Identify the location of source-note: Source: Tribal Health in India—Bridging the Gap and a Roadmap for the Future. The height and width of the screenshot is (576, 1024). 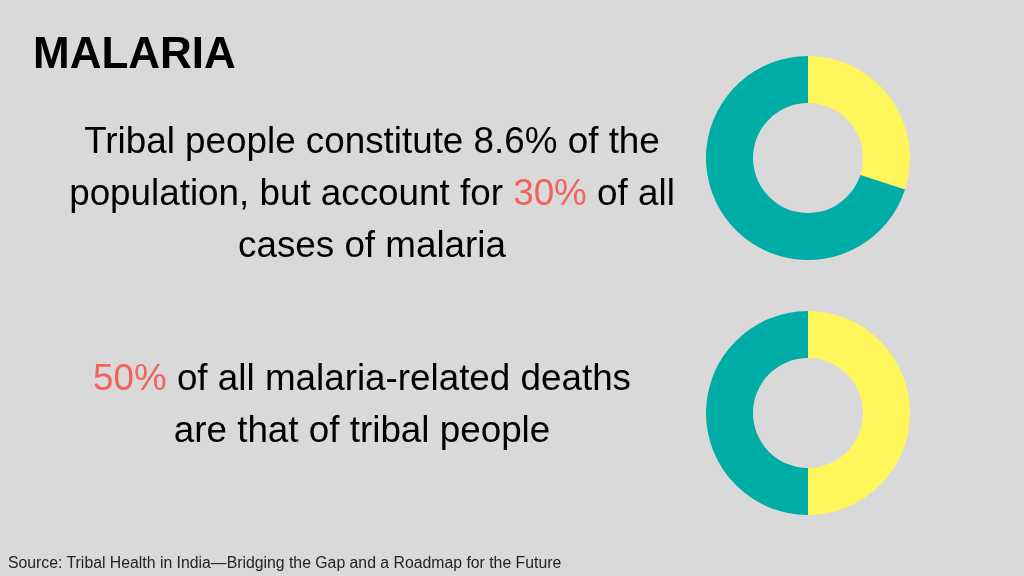
(285, 562).